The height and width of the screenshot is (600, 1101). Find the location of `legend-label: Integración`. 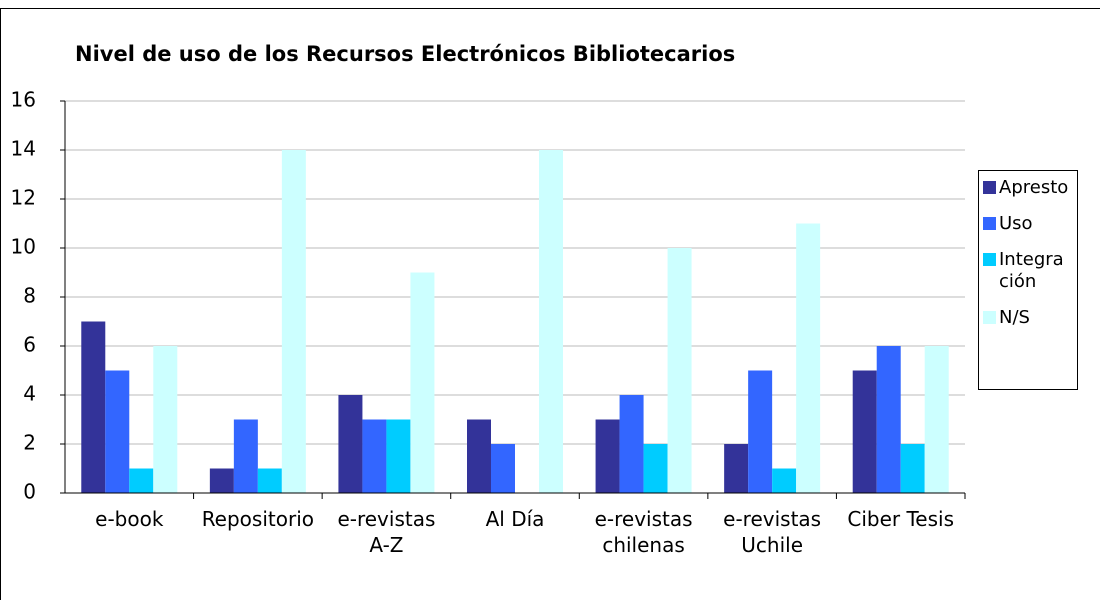

legend-label: Integración is located at coordinates (1031, 270).